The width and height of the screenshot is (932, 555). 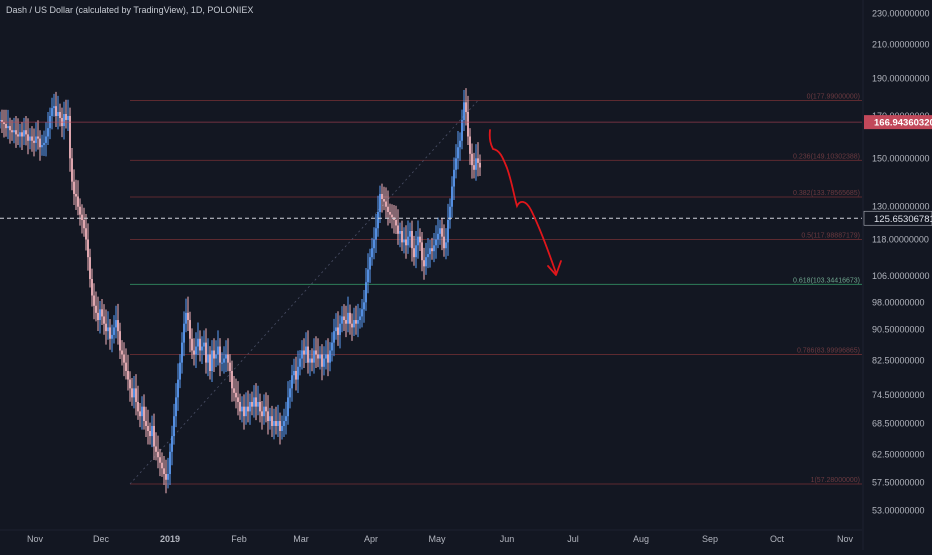 What do you see at coordinates (641, 539) in the screenshot?
I see `time-tick-label: Aug` at bounding box center [641, 539].